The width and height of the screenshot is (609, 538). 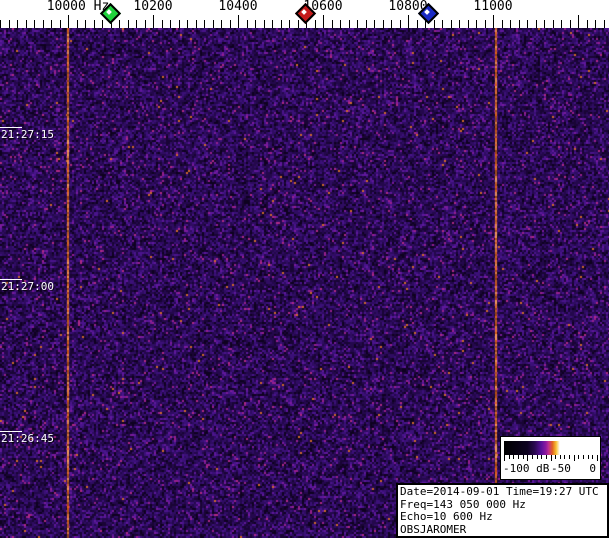 What do you see at coordinates (408, 7) in the screenshot?
I see `frequency-tick-label: 10800` at bounding box center [408, 7].